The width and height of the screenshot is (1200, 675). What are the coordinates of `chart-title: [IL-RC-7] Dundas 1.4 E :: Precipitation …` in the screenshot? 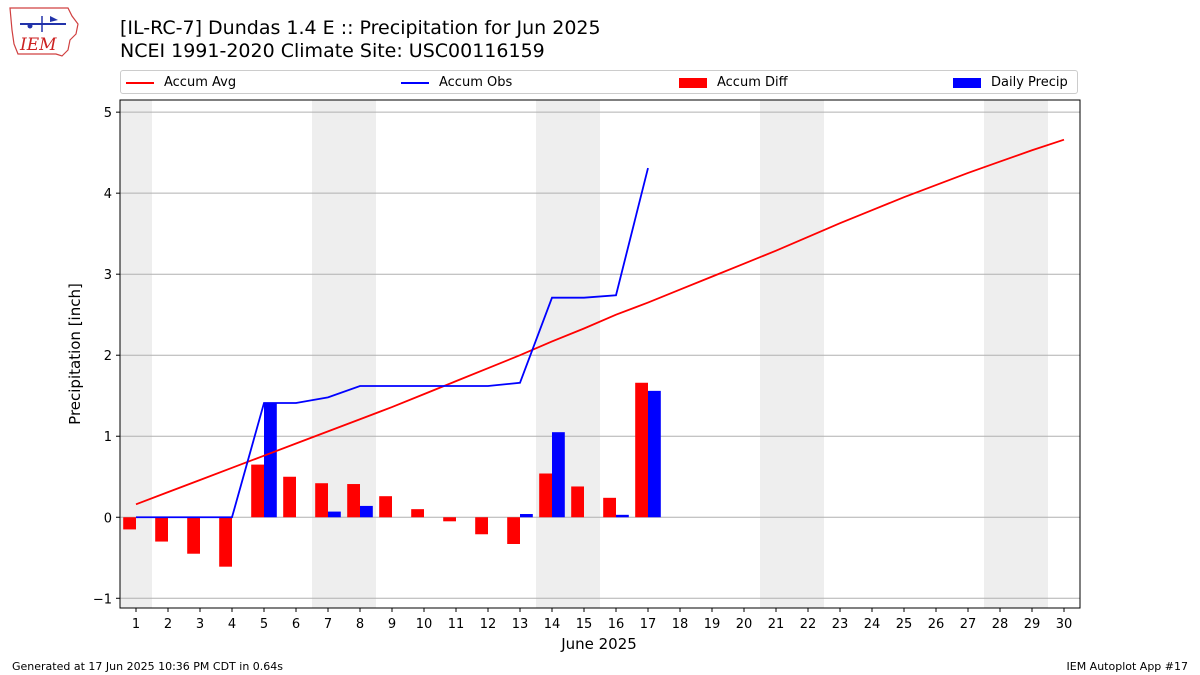 It's located at (360, 28).